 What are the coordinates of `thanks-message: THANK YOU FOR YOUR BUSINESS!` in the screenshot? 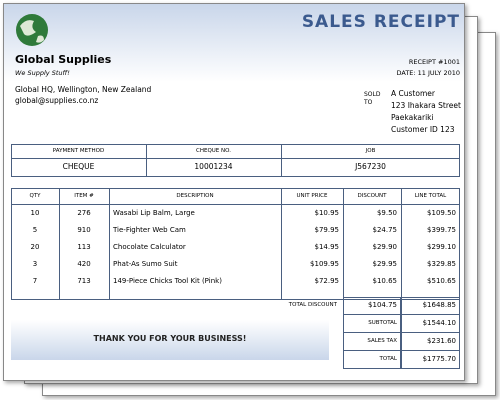 It's located at (170, 338).